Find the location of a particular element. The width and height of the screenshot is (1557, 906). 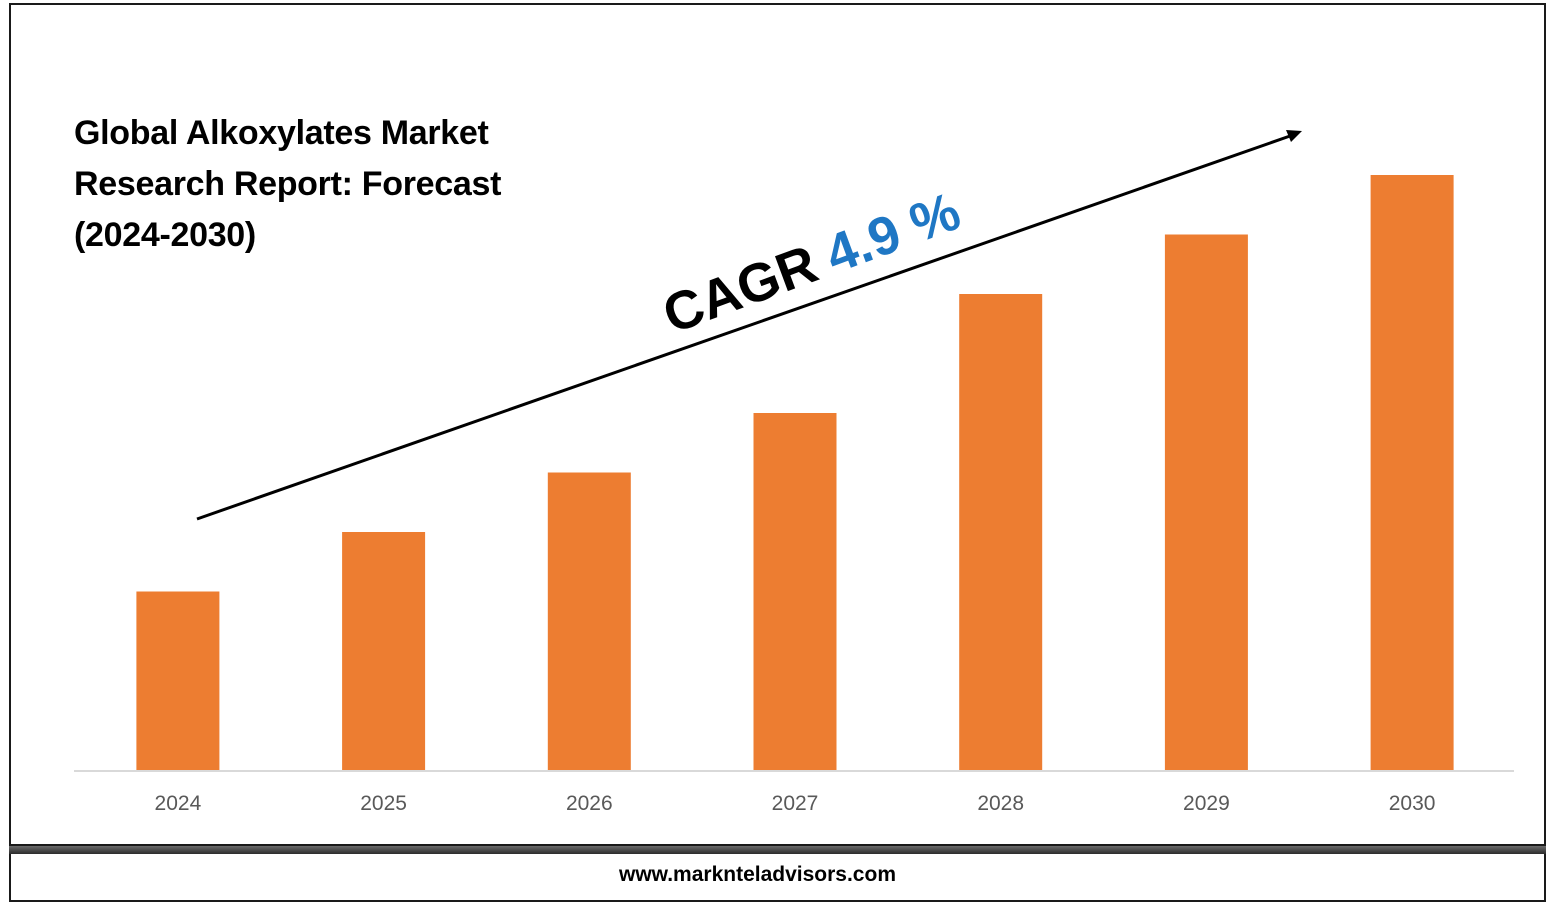

footer: www.marknteladvisors.com is located at coordinates (777, 878).